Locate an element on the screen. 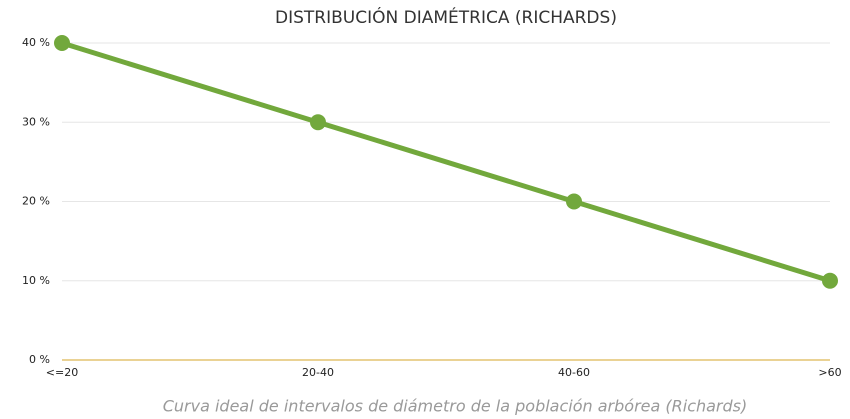  x-tick-label: 40-60 is located at coordinates (574, 372).